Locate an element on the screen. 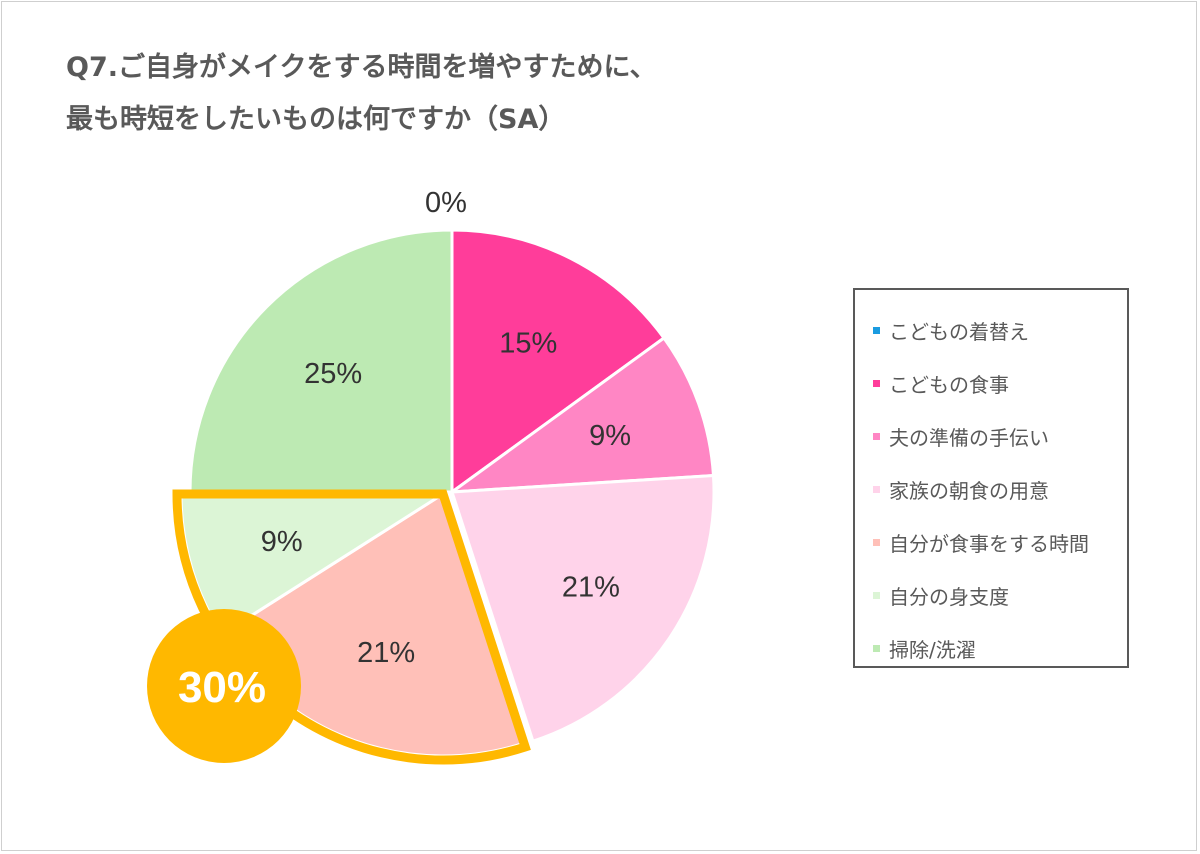  slice-value-label-1: 0% is located at coordinates (446, 203).